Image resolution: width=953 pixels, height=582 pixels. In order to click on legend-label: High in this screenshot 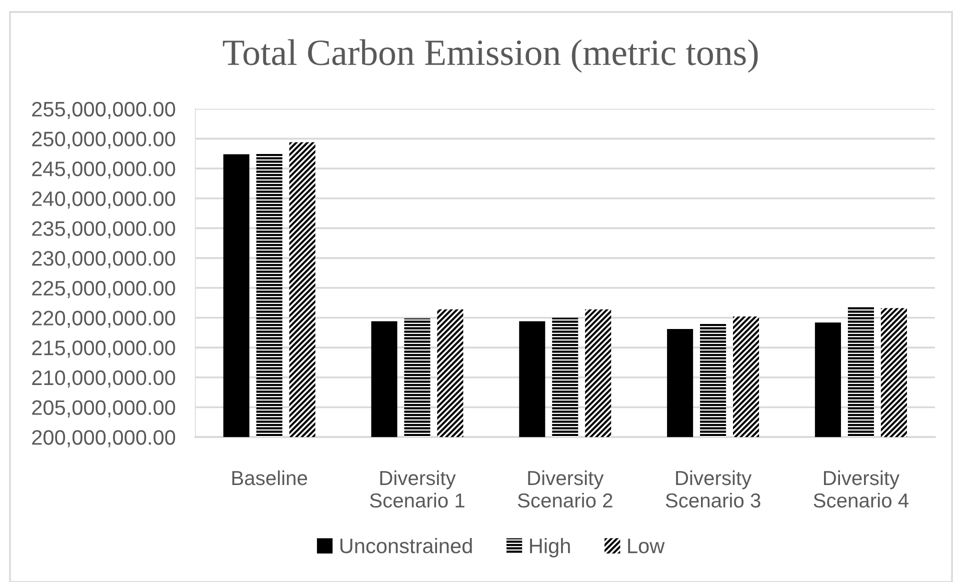, I will do `click(550, 548)`.